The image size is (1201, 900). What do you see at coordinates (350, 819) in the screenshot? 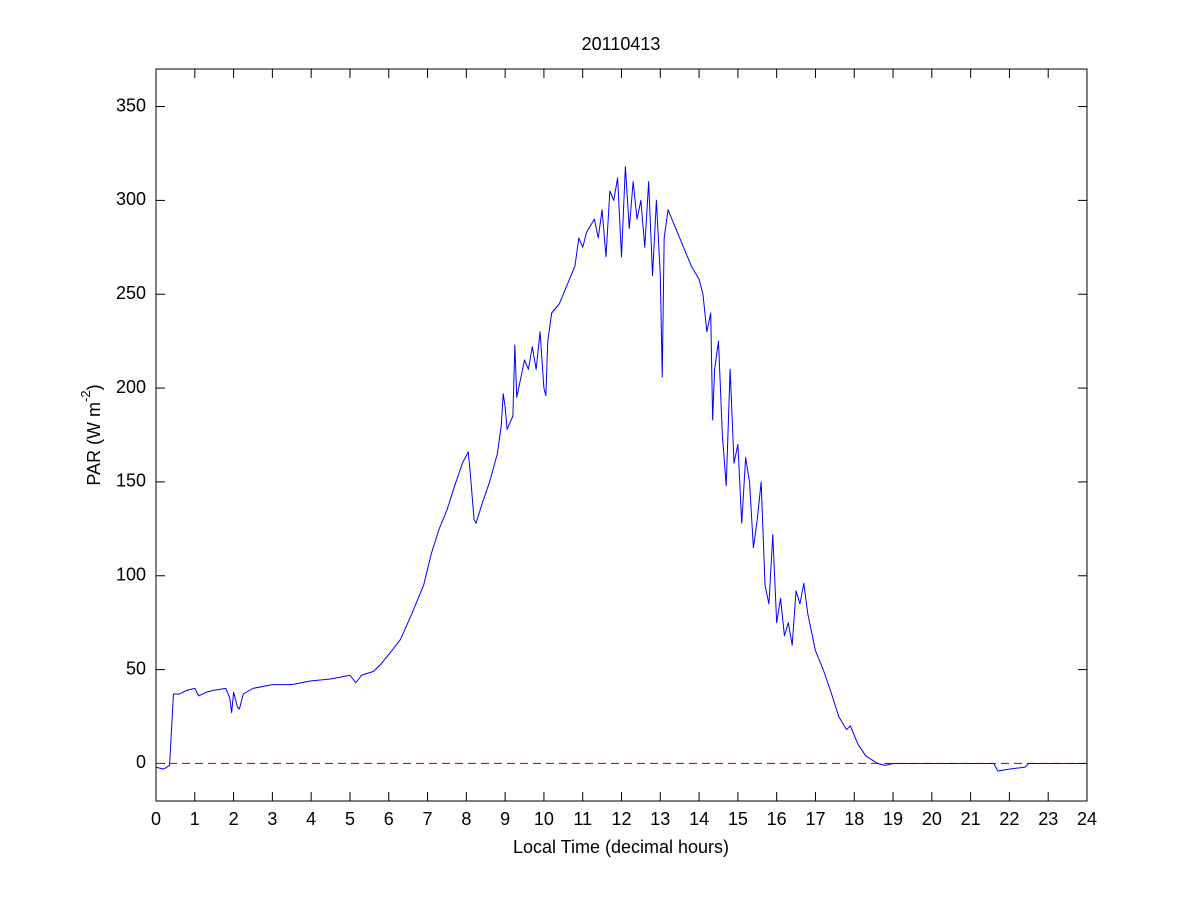
I see `x-tick-label: 5` at bounding box center [350, 819].